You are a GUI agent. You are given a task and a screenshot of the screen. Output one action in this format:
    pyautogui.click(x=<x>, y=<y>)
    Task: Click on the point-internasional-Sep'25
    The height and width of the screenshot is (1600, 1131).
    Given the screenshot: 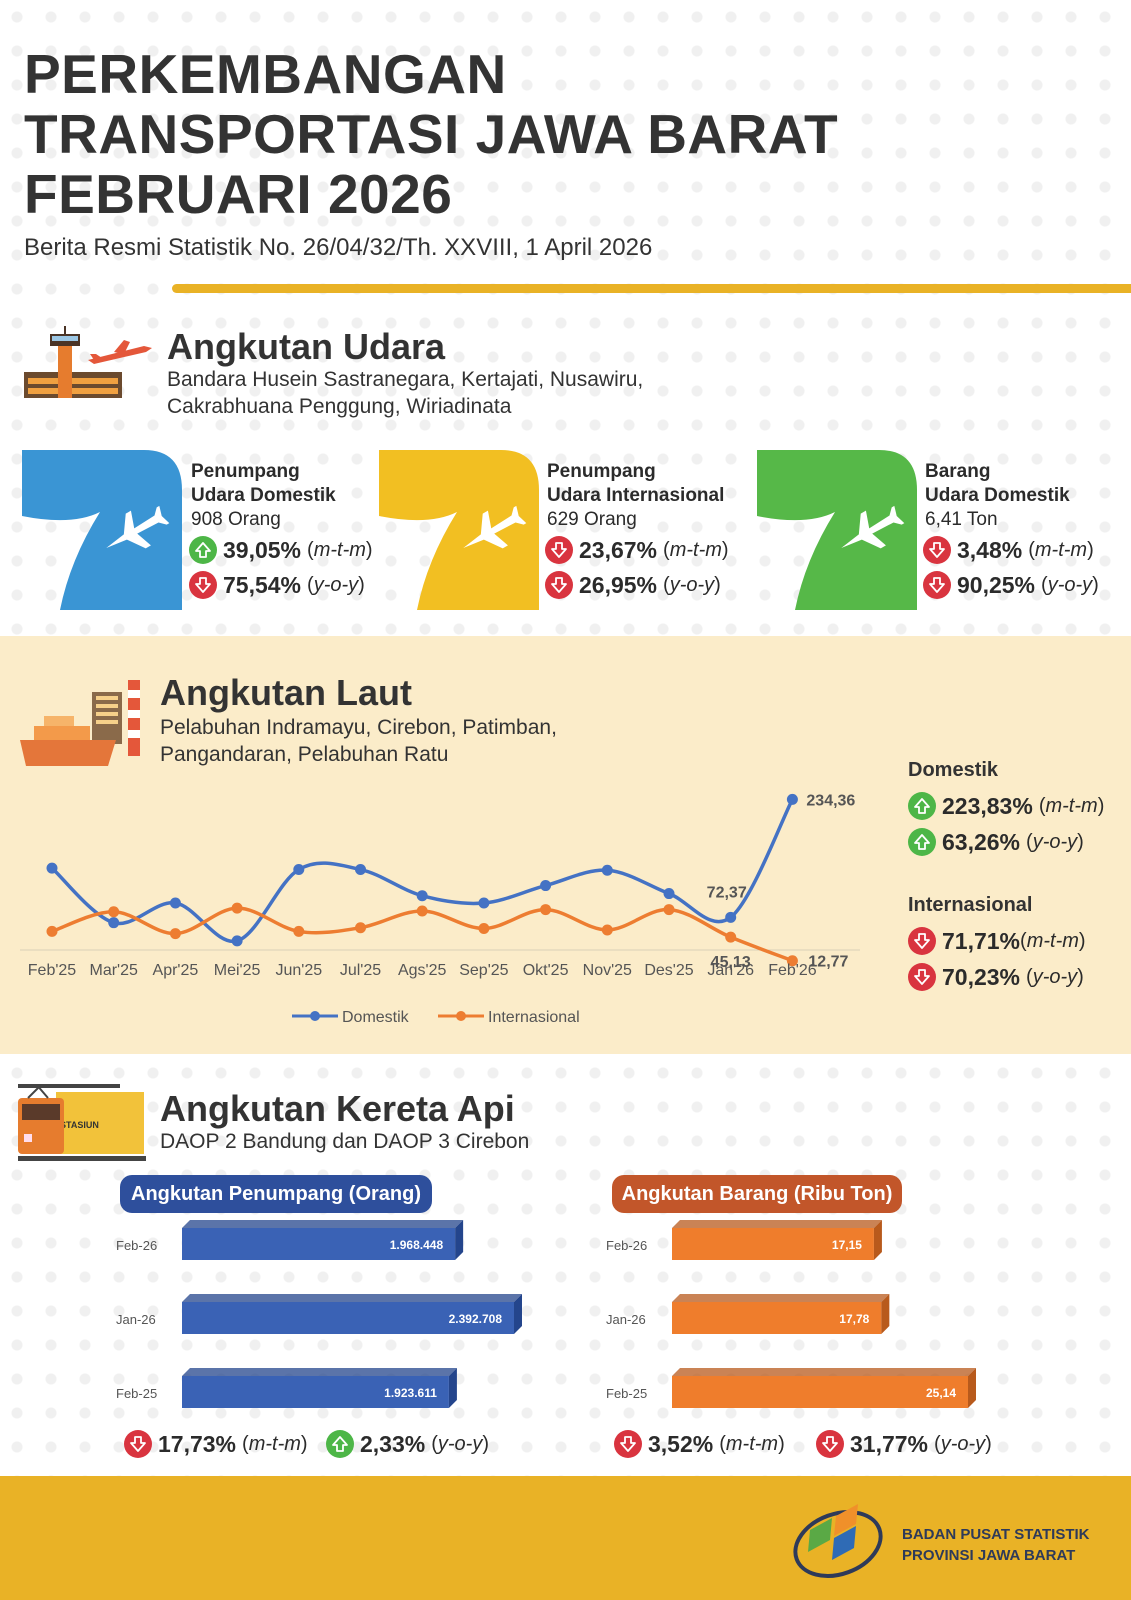 What is the action you would take?
    pyautogui.click(x=484, y=929)
    